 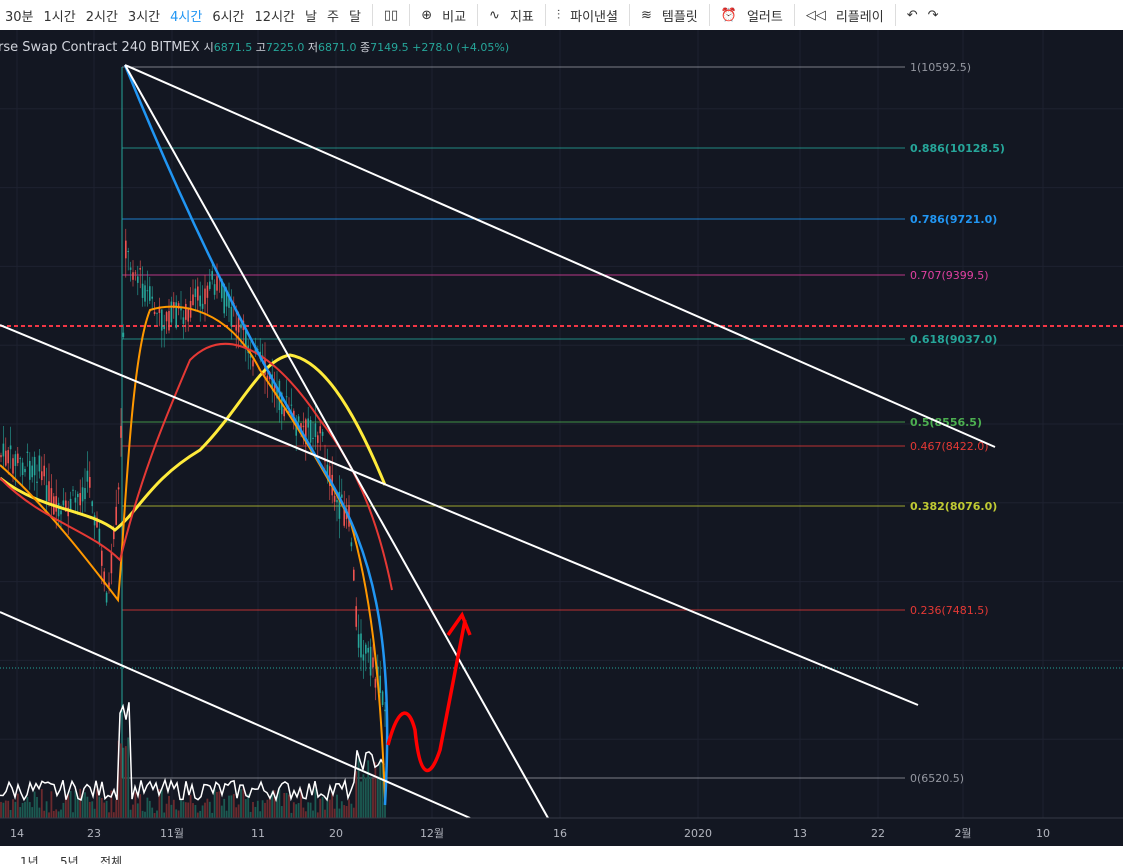 I want to click on interval-button: 2시간, so click(x=101, y=17).